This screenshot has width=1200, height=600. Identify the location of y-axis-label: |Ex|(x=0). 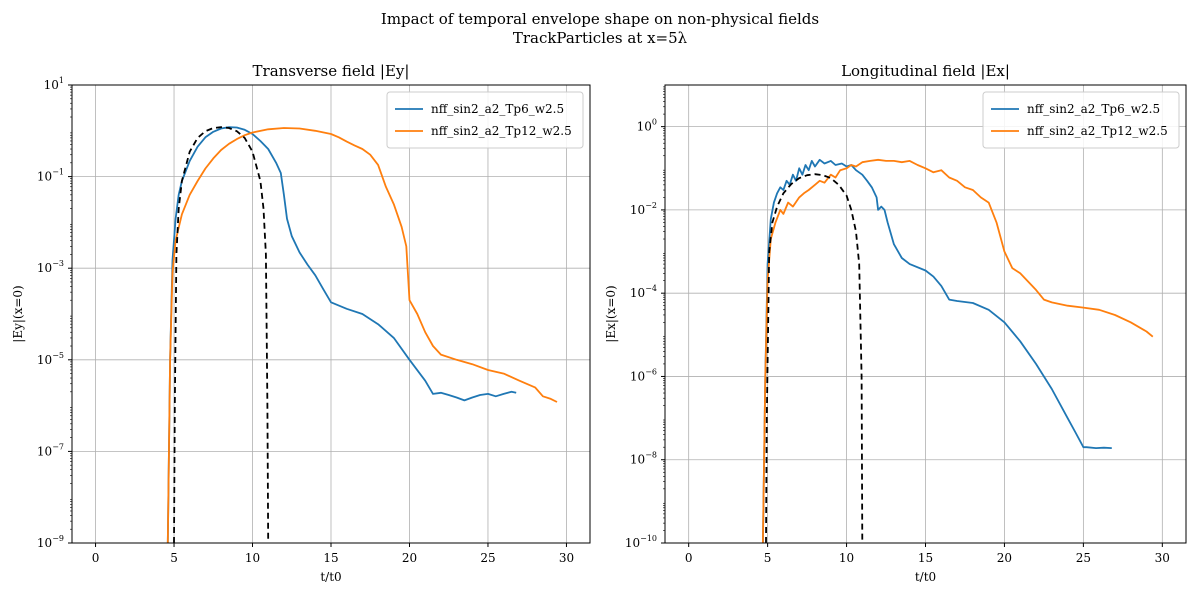
(611, 313).